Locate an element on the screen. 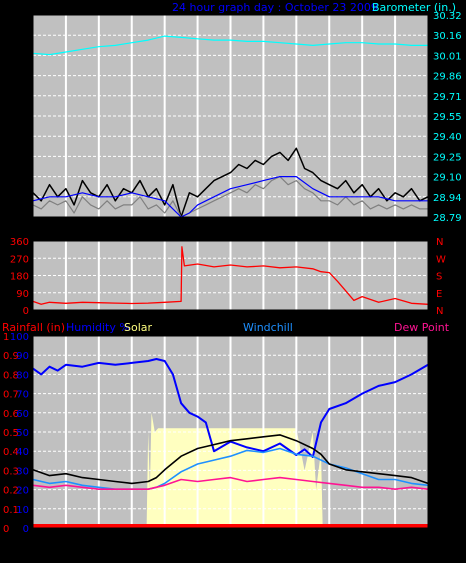 This screenshot has height=563, width=466. x-tick-label: 4 PM is located at coordinates (296, 535).